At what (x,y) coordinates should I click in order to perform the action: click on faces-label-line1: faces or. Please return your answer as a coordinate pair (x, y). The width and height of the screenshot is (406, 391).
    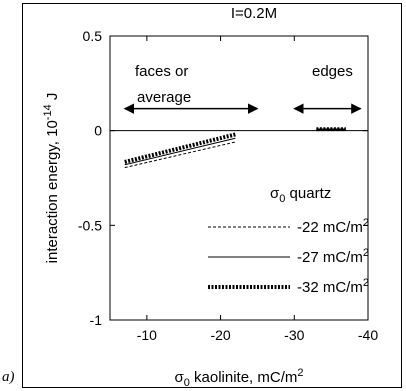
    Looking at the image, I should click on (161, 71).